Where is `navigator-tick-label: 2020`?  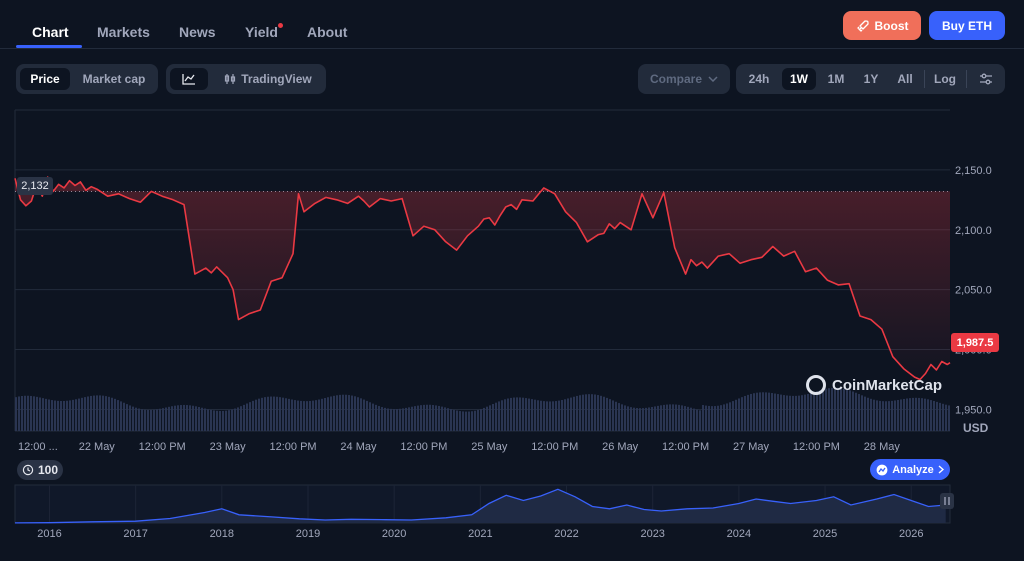
navigator-tick-label: 2020 is located at coordinates (394, 534).